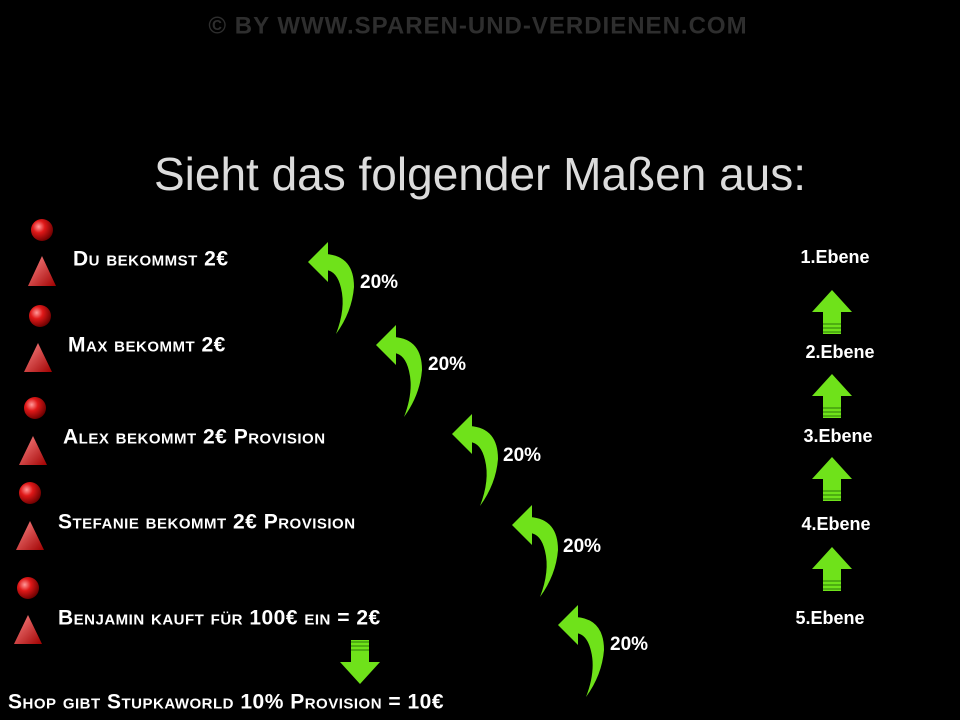 This screenshot has height=720, width=960. I want to click on row-label: Max bekommt 2€, so click(147, 345).